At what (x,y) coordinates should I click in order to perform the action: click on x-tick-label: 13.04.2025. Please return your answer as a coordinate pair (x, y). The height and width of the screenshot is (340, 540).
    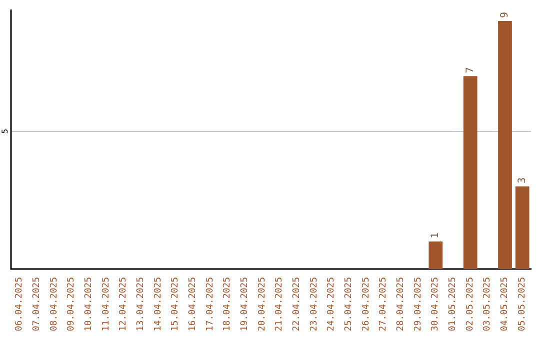
    Looking at the image, I should click on (141, 304).